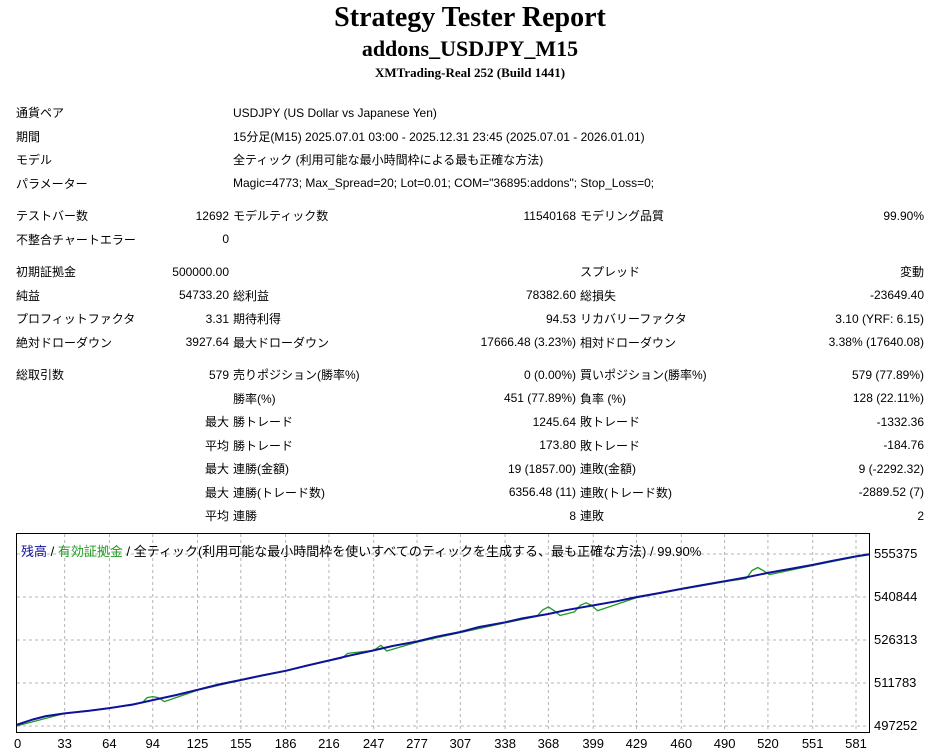 The width and height of the screenshot is (940, 752). I want to click on x-tick-label: 429, so click(636, 743).